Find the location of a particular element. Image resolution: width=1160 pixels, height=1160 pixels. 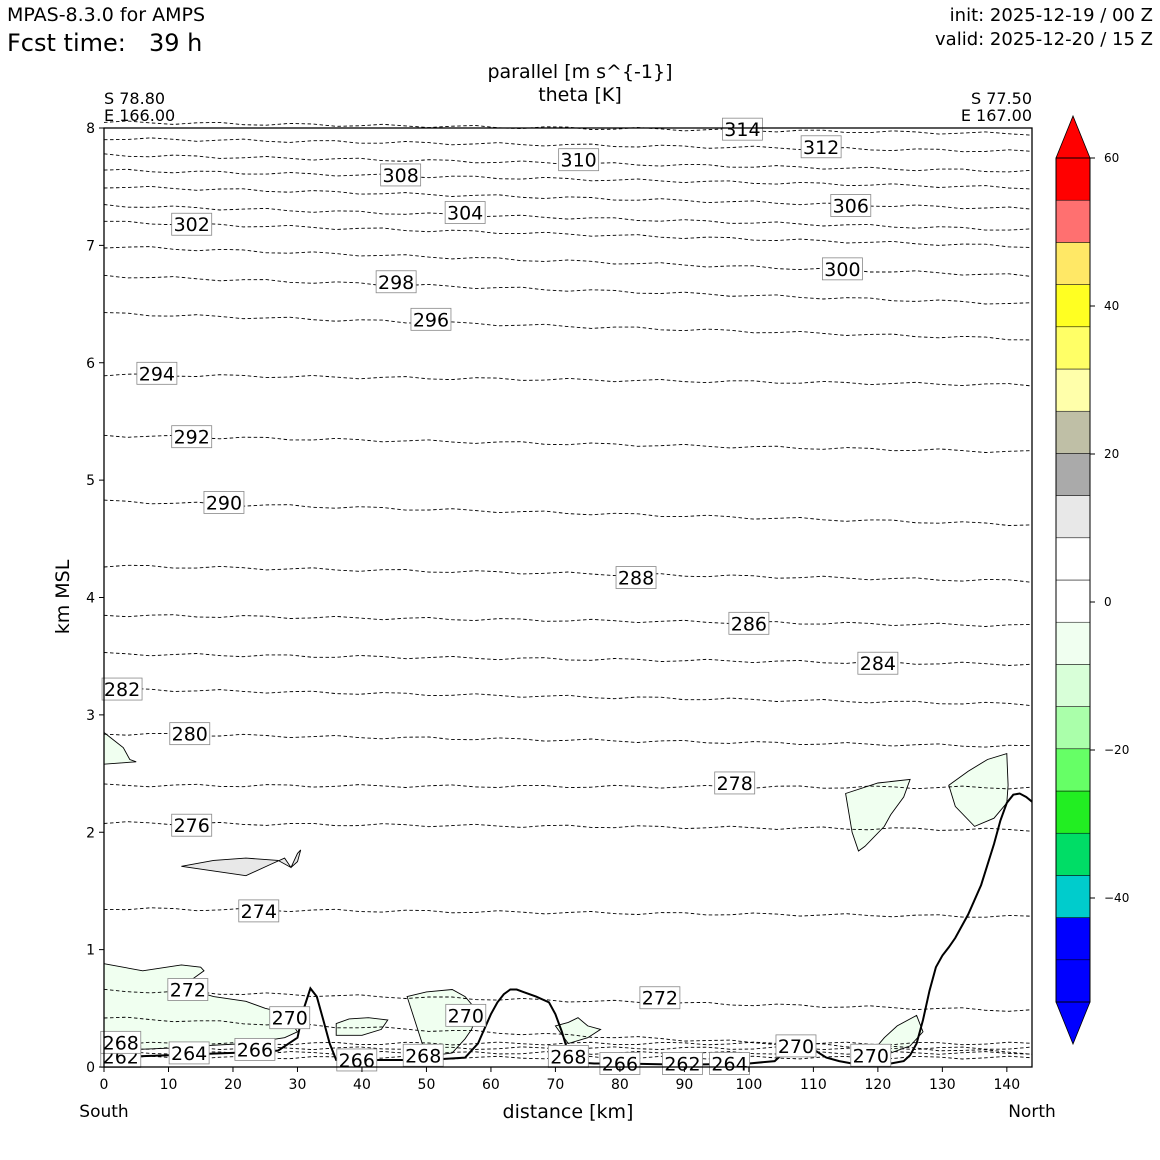

north-label: North is located at coordinates (1032, 1112).